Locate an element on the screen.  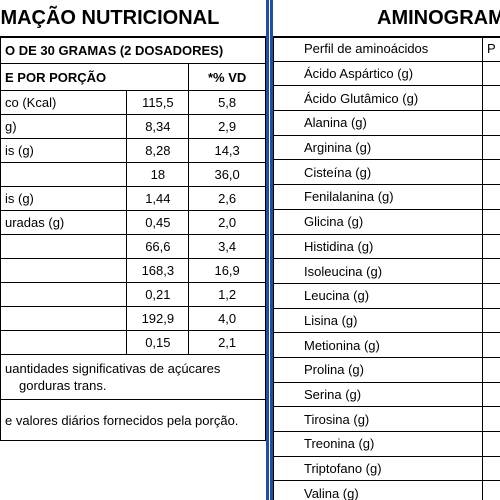
amino-serving-header: P is located at coordinates (491, 49).